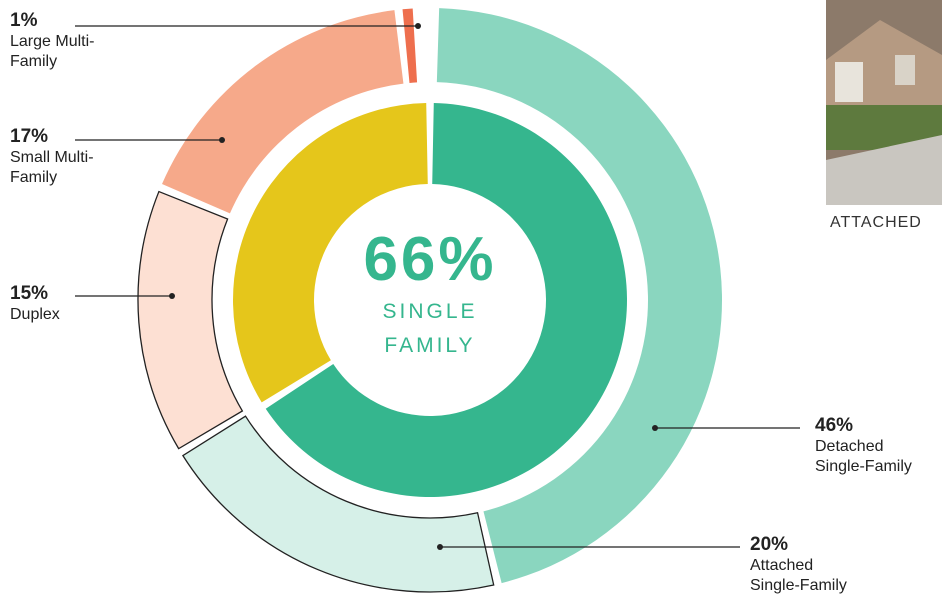 Image resolution: width=942 pixels, height=608 pixels. I want to click on segment-name: Duplex, so click(35, 314).